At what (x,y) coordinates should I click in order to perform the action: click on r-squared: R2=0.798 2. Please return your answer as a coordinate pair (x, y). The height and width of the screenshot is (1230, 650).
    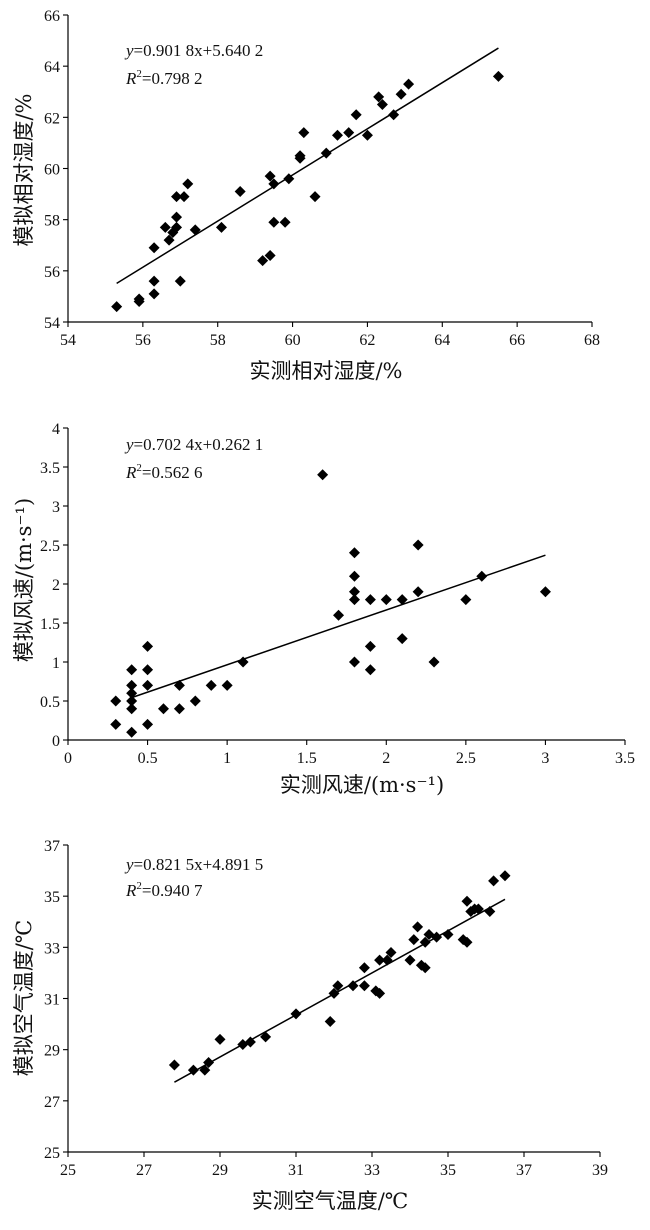
    Looking at the image, I should click on (163, 78).